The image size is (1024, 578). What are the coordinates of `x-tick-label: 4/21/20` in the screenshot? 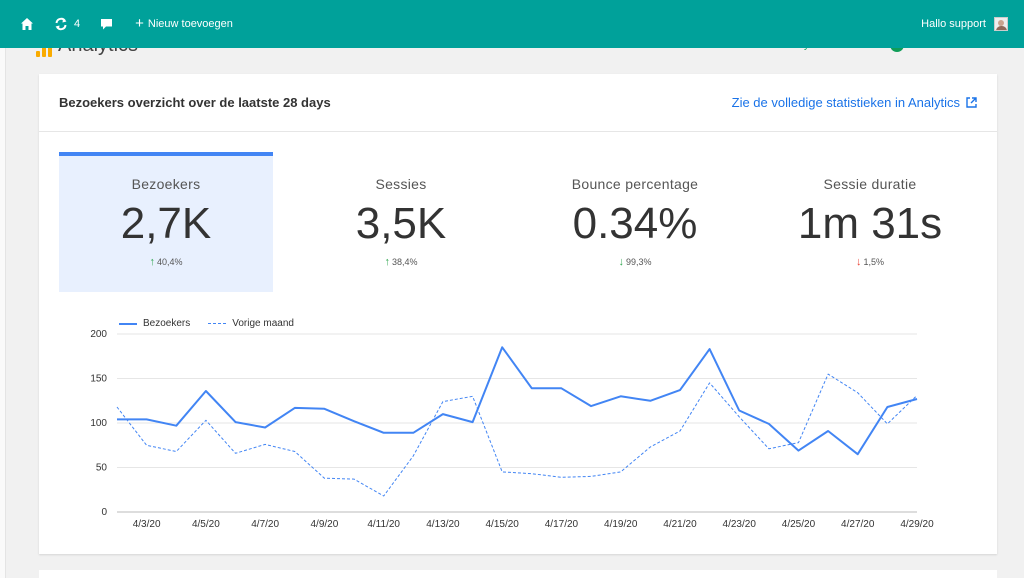 It's located at (680, 524).